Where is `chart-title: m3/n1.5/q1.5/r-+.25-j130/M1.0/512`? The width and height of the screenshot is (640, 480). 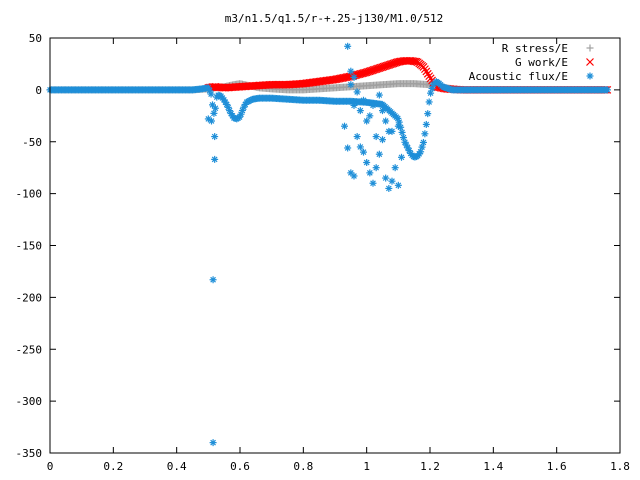
chart-title: m3/n1.5/q1.5/r-+.25-j130/M1.0/512 is located at coordinates (334, 18).